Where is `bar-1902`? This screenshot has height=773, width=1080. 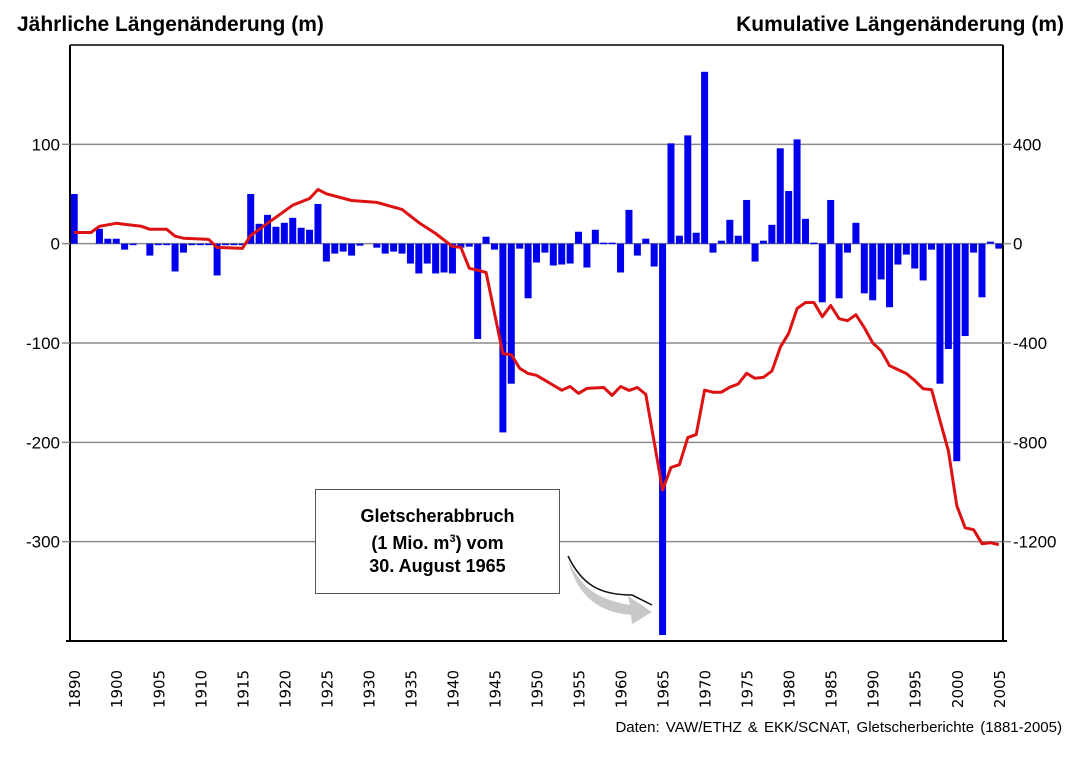 bar-1902 is located at coordinates (133, 244).